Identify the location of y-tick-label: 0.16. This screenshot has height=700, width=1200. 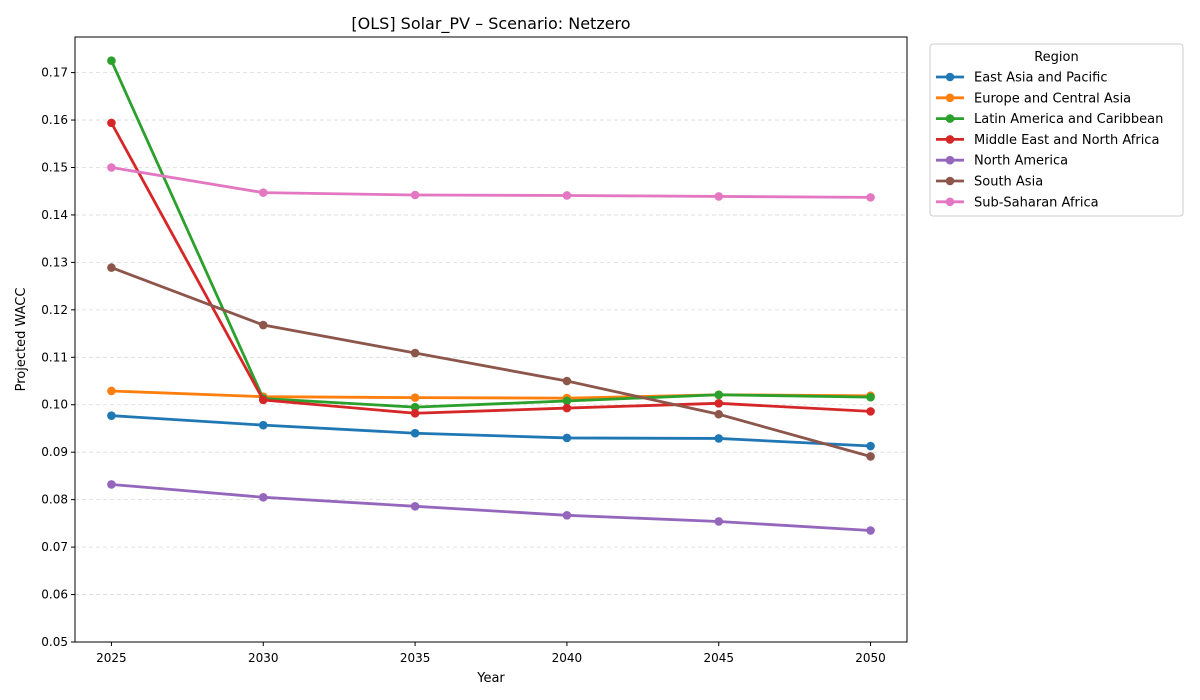
(54, 120).